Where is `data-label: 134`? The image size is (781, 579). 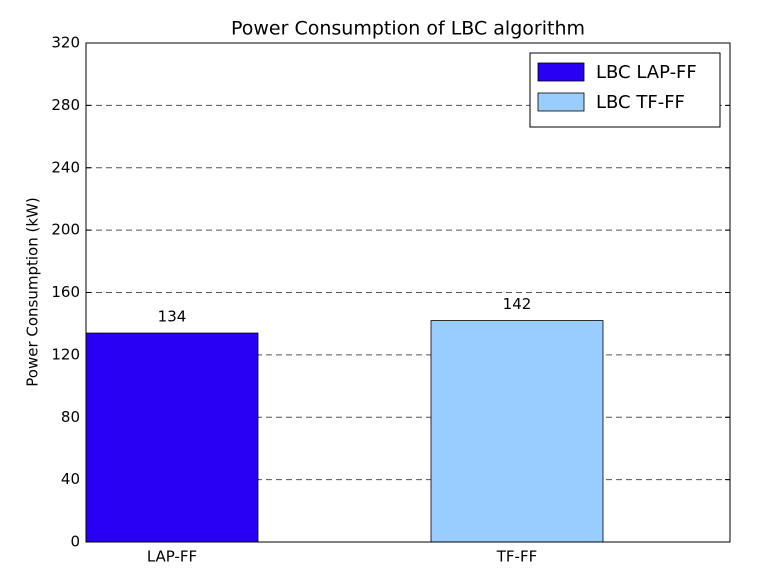 data-label: 134 is located at coordinates (172, 317).